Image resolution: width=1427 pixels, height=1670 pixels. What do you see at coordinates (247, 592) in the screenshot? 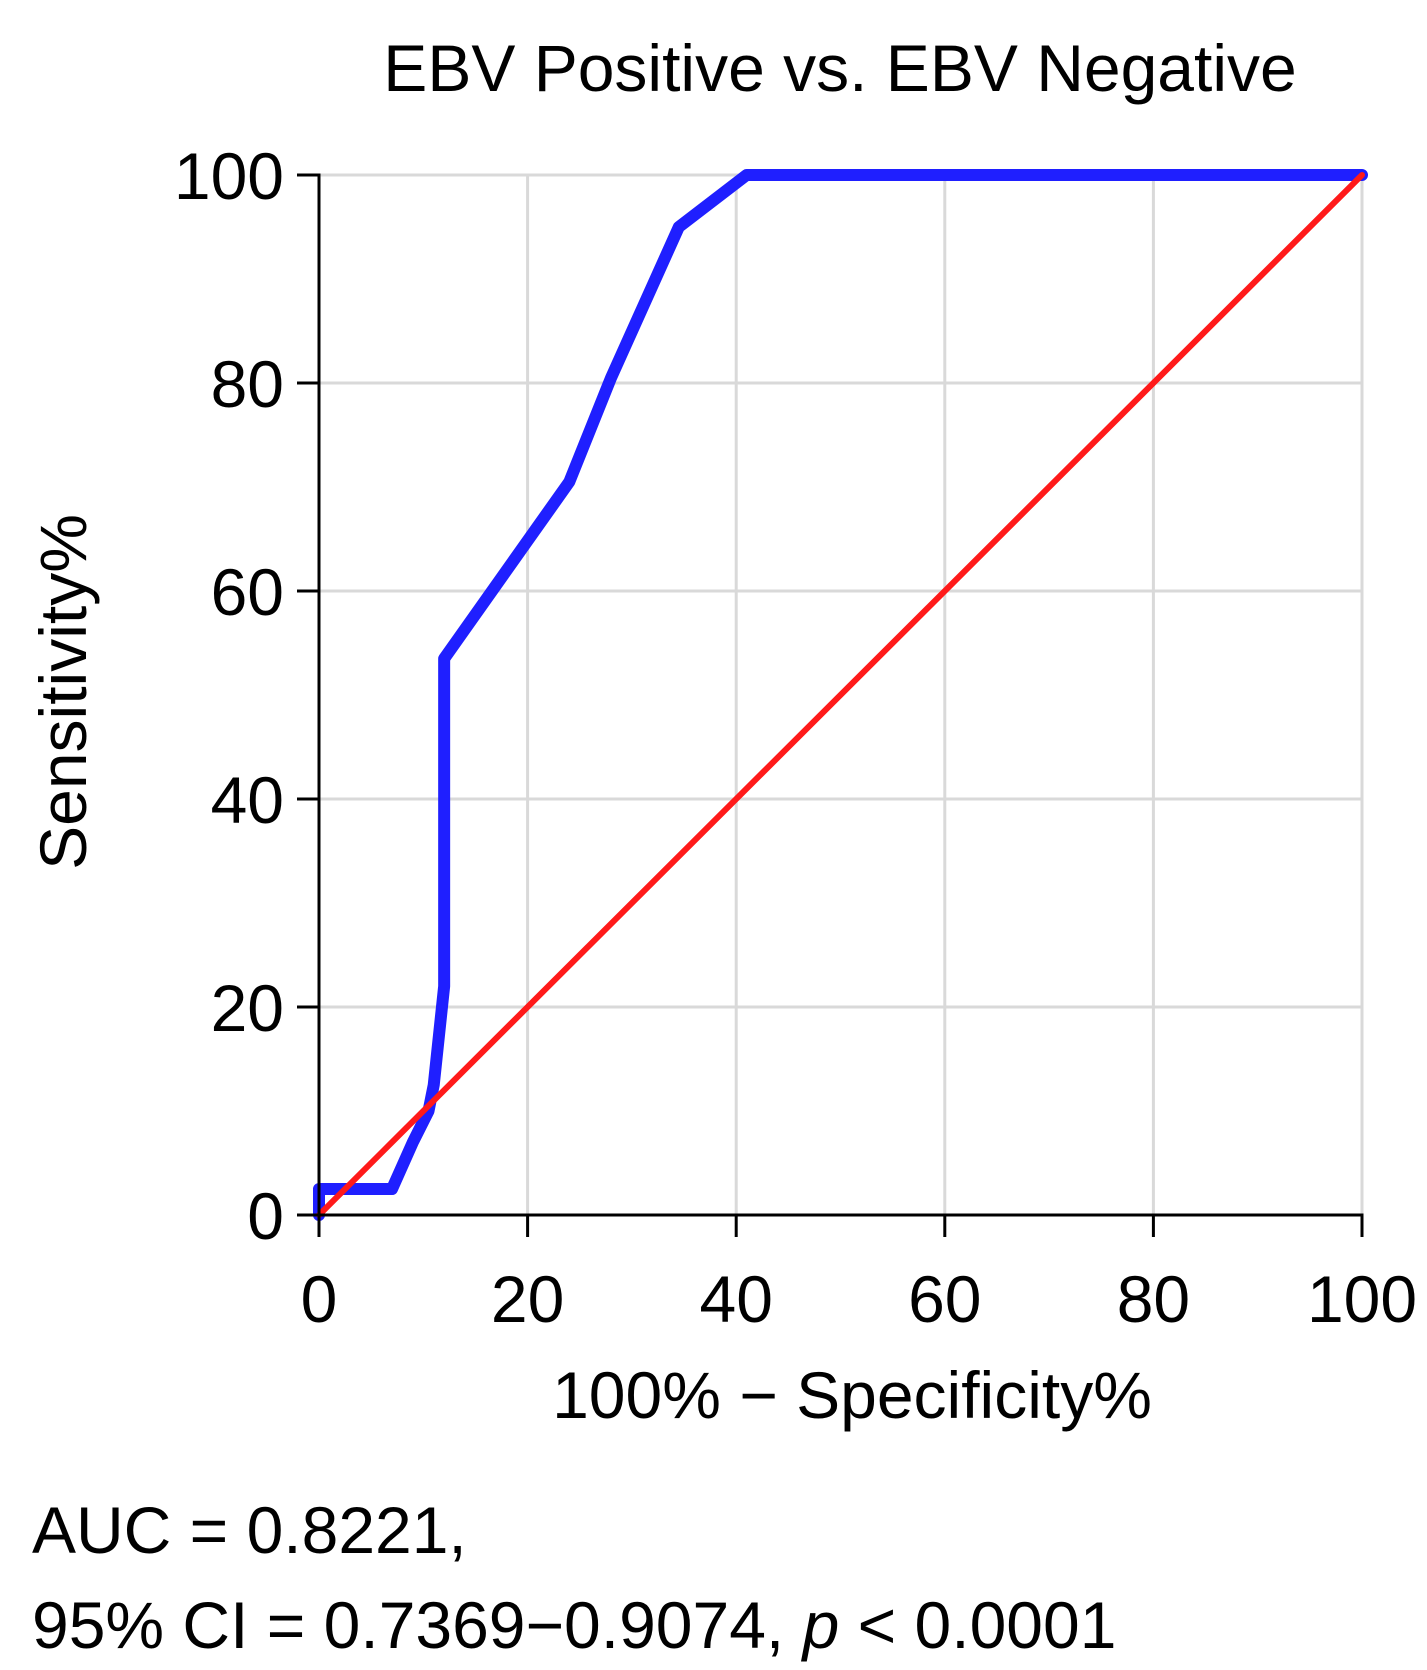
I see `y-tick-label: 60` at bounding box center [247, 592].